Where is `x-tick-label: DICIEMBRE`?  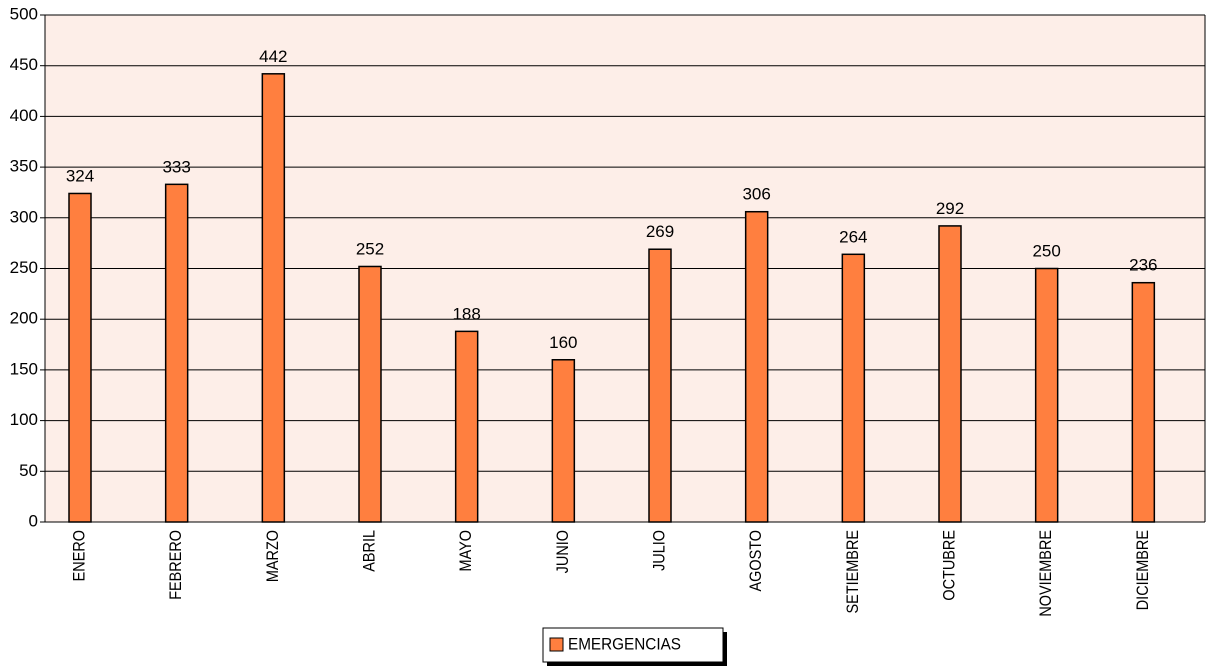 x-tick-label: DICIEMBRE is located at coordinates (1143, 570).